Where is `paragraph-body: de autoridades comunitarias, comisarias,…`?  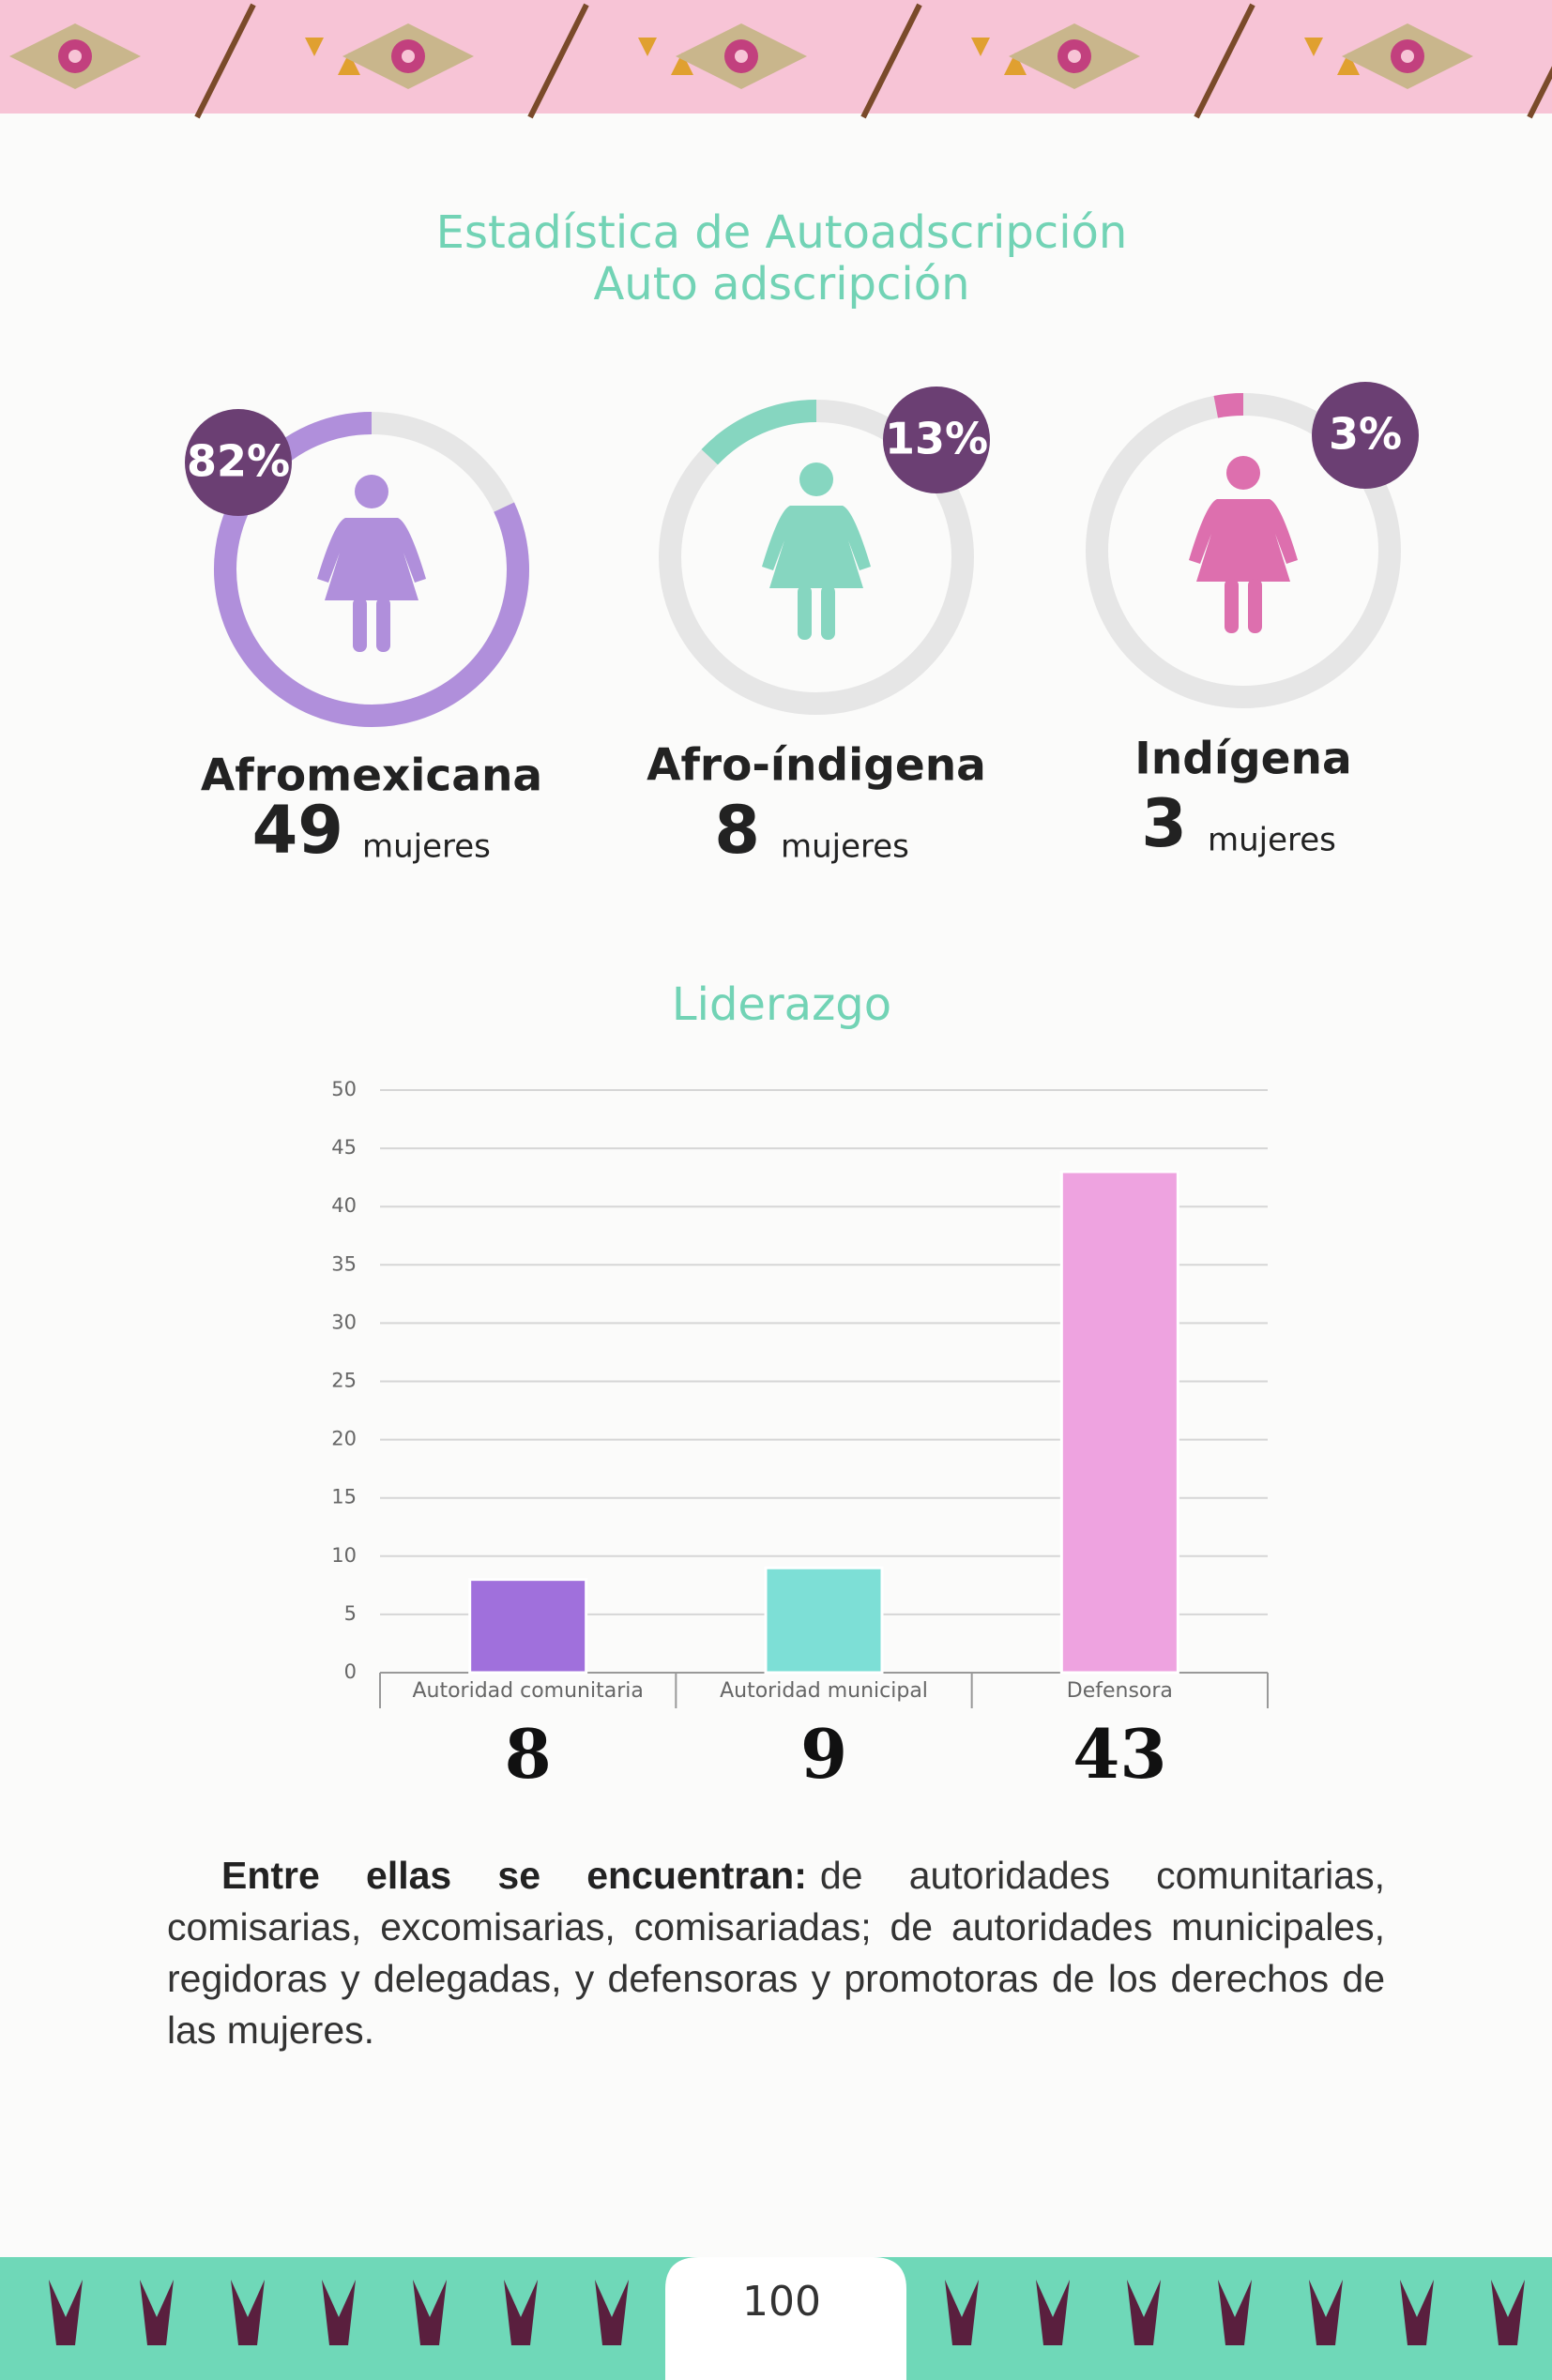
paragraph-body: de autoridades comunitarias, comisarias,… is located at coordinates (776, 1953).